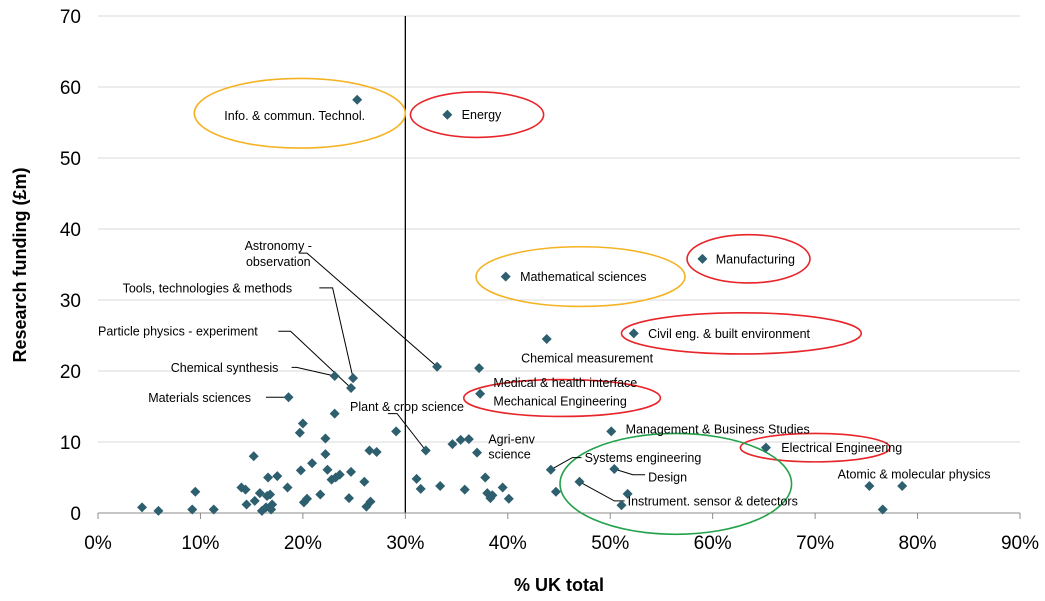  What do you see at coordinates (565, 383) in the screenshot?
I see `point-label: Medical & health interface` at bounding box center [565, 383].